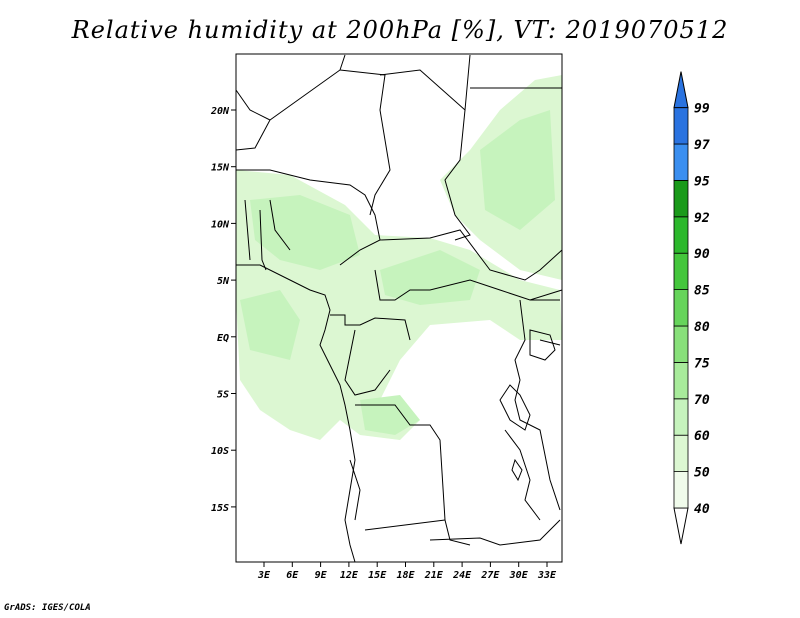  Describe the element at coordinates (702, 473) in the screenshot. I see `colorbar-level-label: 50` at that location.